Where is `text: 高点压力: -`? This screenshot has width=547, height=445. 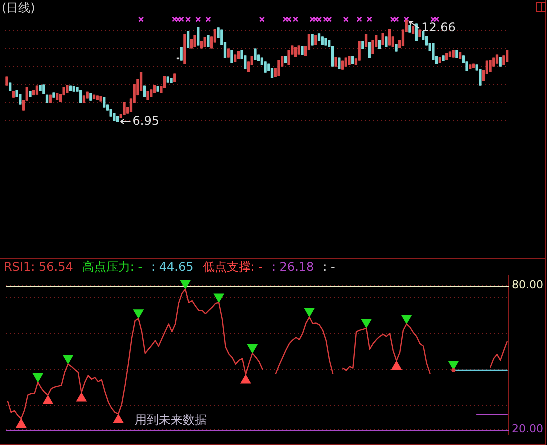 text: 高点压力: - is located at coordinates (112, 267).